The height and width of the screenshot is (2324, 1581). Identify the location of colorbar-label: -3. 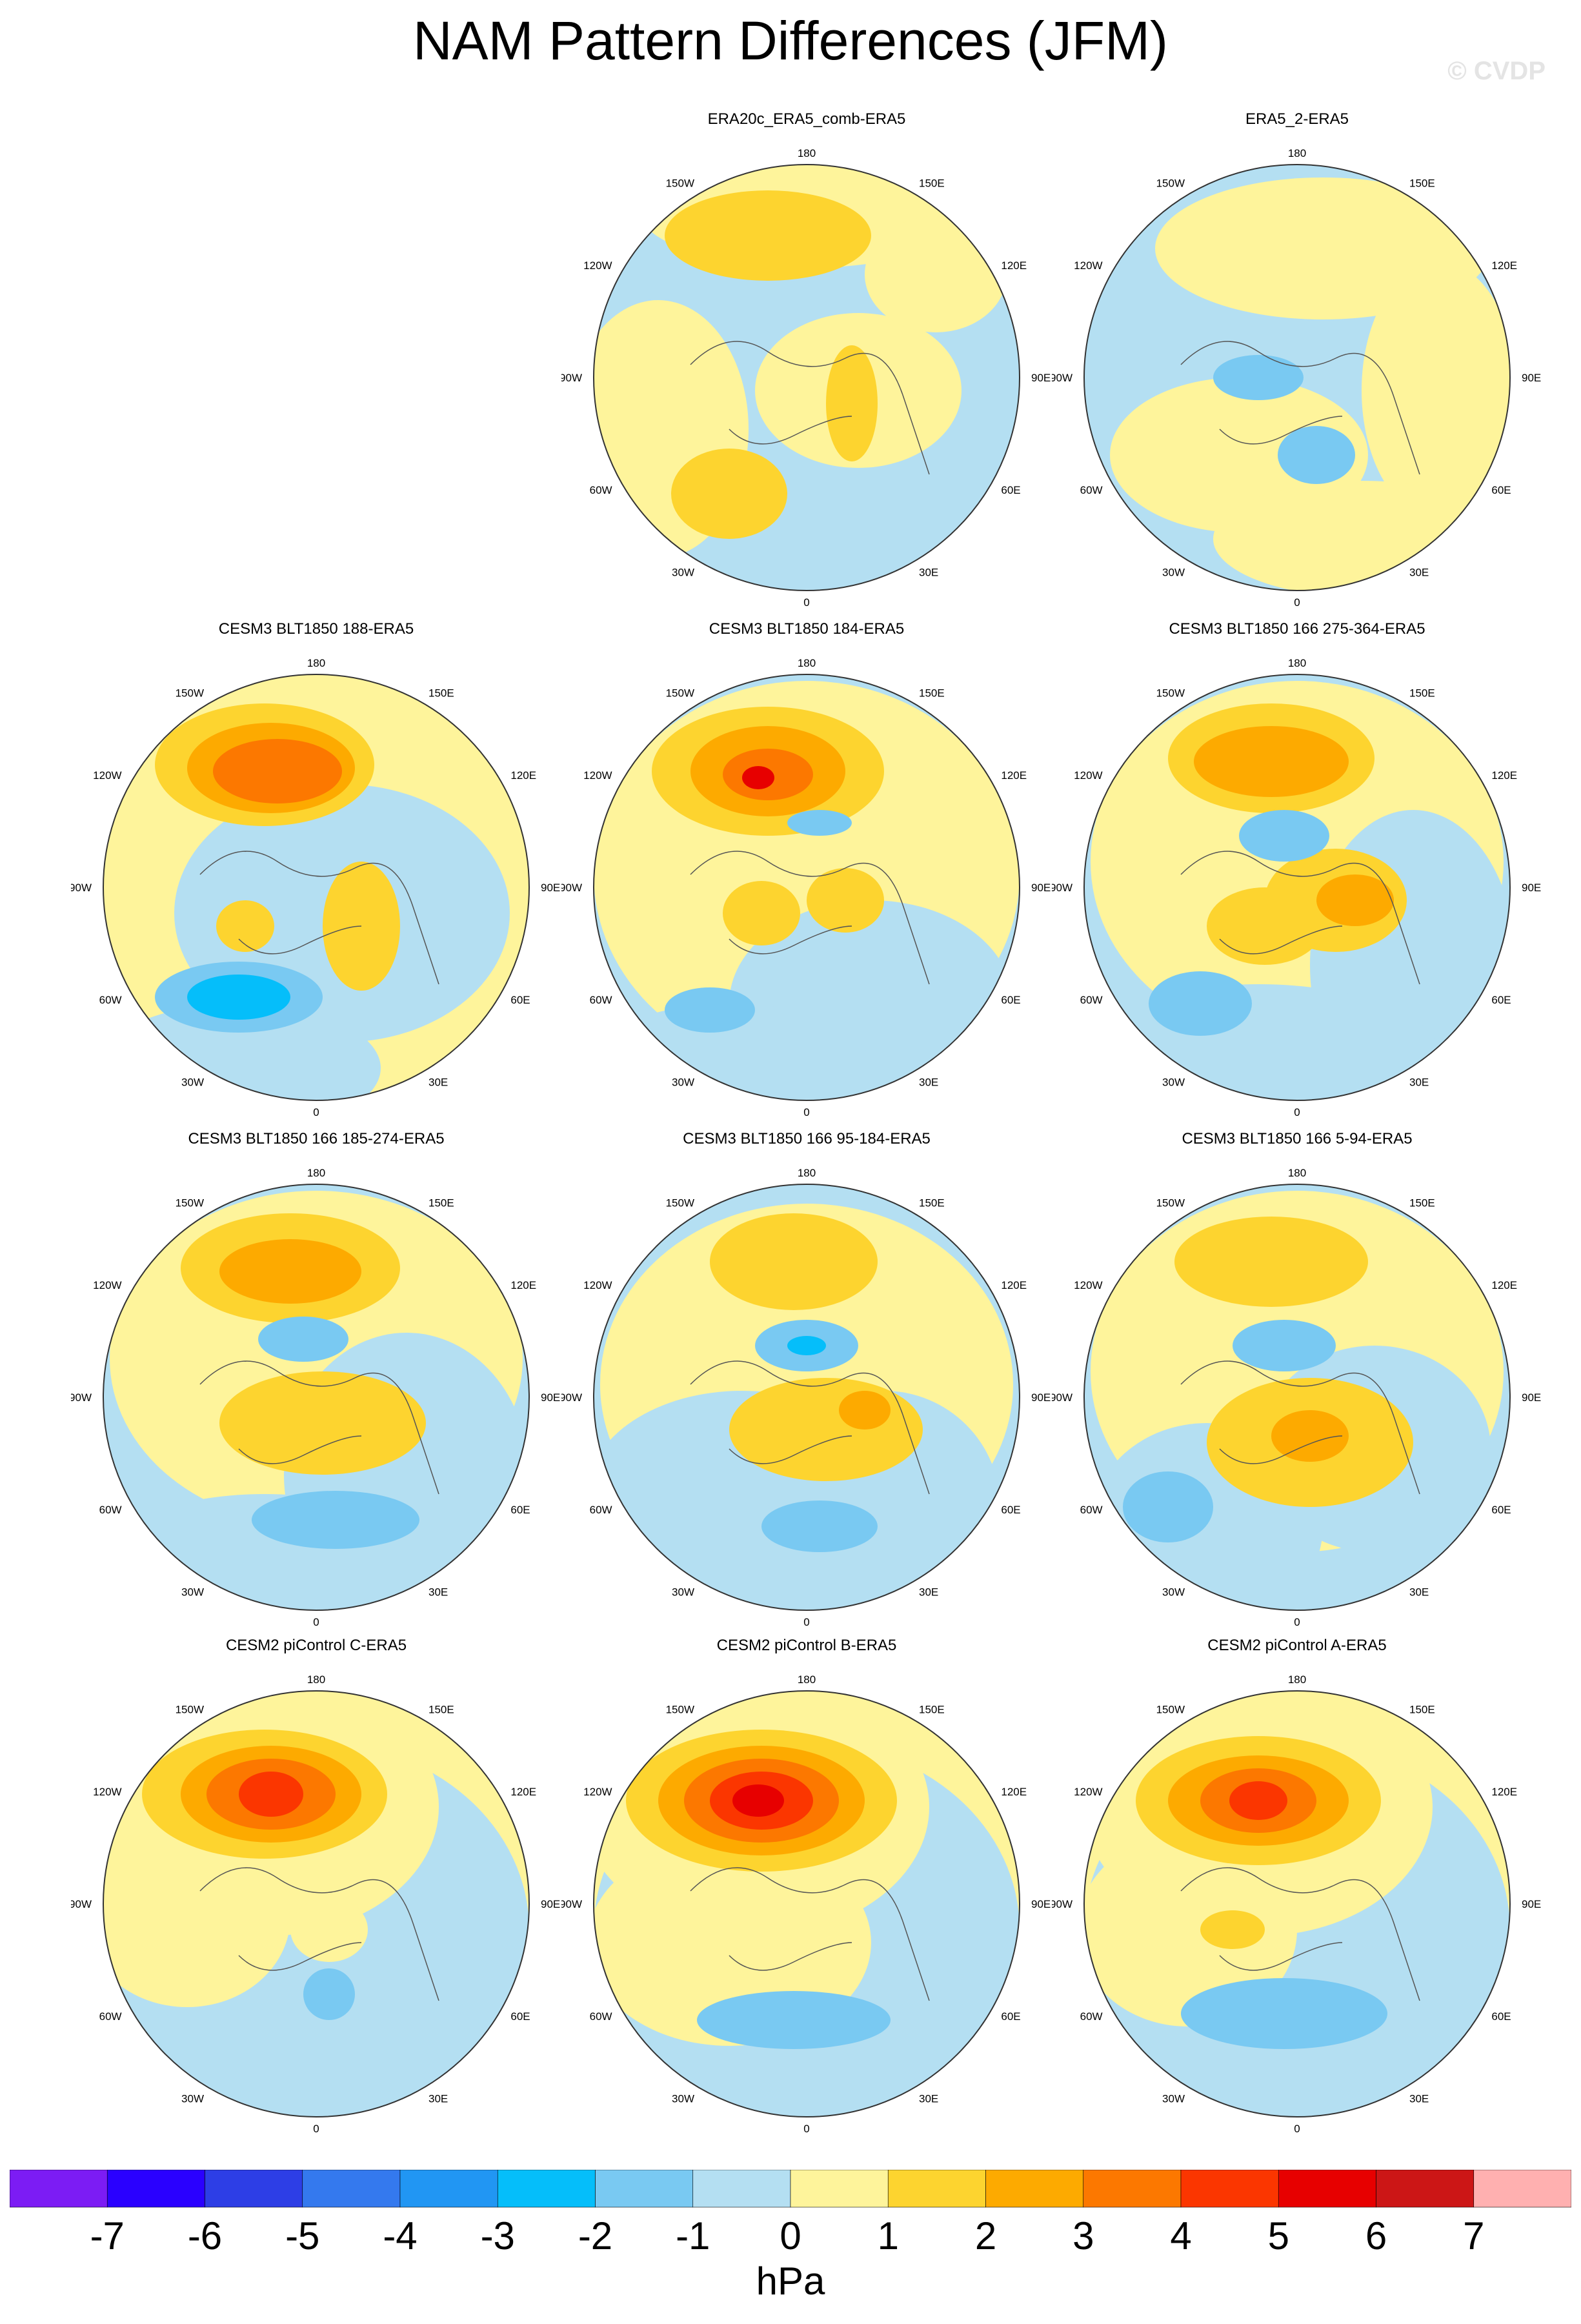
(497, 2236).